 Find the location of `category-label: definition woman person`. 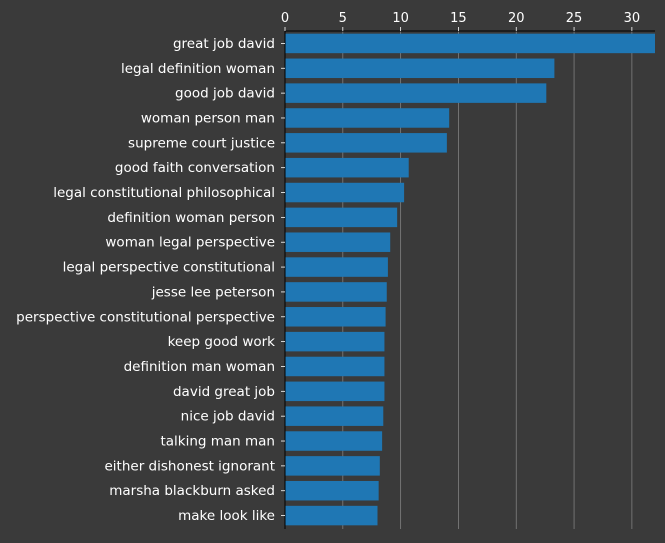

category-label: definition woman person is located at coordinates (191, 218).